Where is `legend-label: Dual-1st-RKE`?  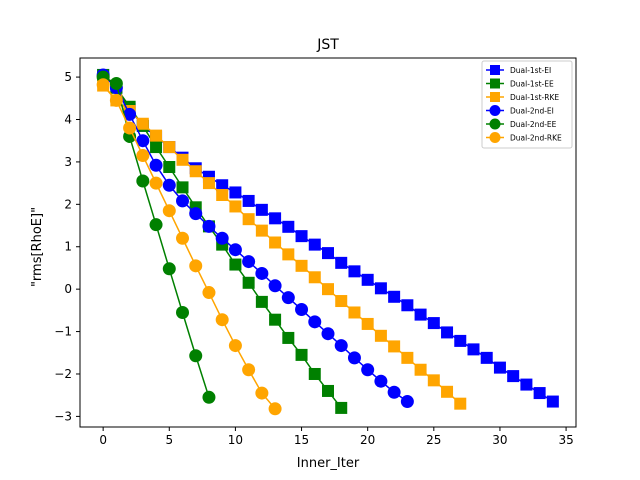 legend-label: Dual-1st-RKE is located at coordinates (534, 97).